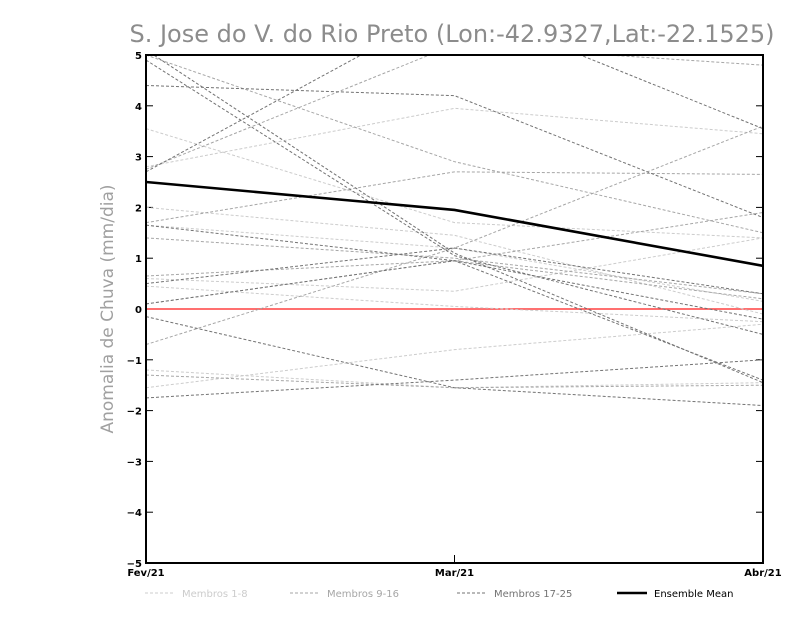 The width and height of the screenshot is (800, 618). What do you see at coordinates (134, 412) in the screenshot?
I see `y-tick-label: −2` at bounding box center [134, 412].